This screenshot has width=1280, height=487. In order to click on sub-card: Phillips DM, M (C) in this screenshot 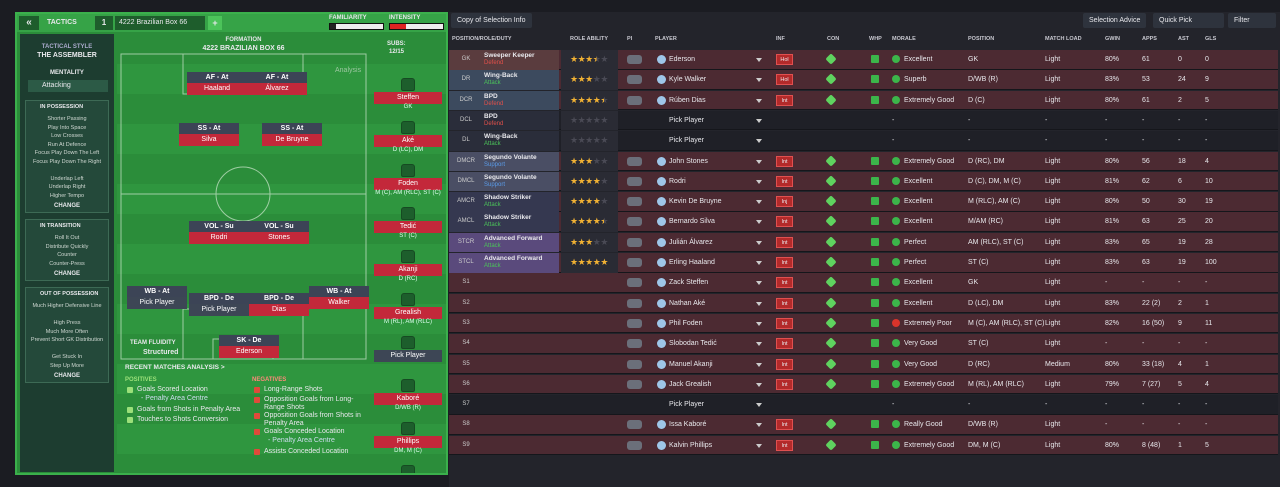, I will do `click(408, 438)`.